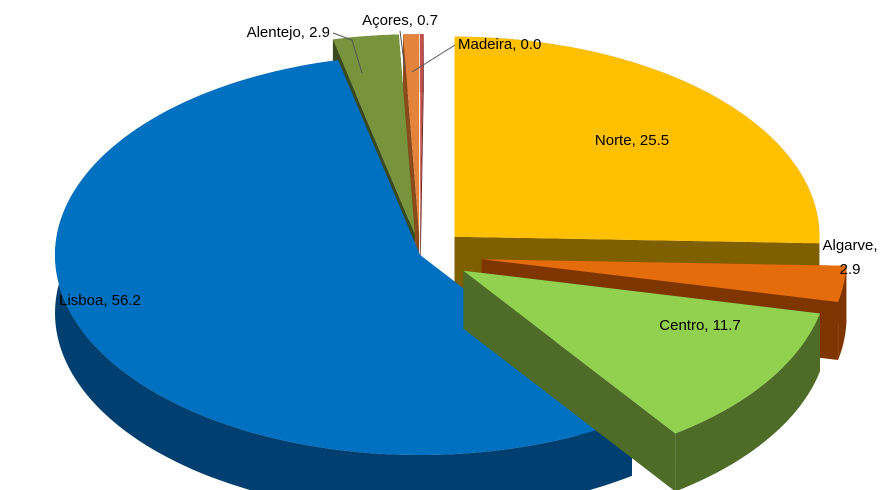  I want to click on data-label-lisboa: Lisboa, 56.2, so click(100, 300).